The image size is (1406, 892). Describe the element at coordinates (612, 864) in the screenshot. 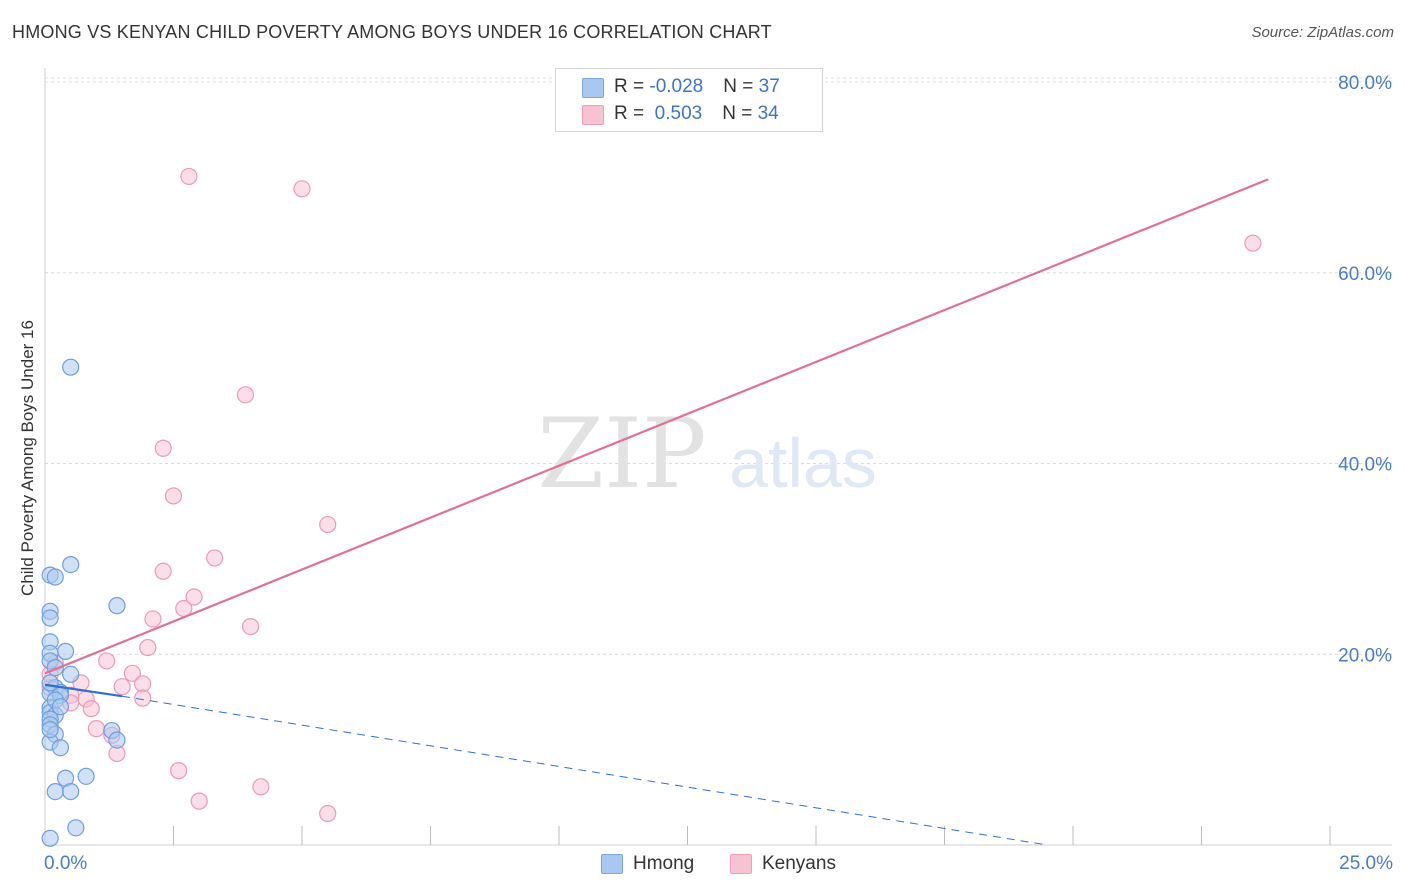

I see `hmong-legend-swatch` at that location.